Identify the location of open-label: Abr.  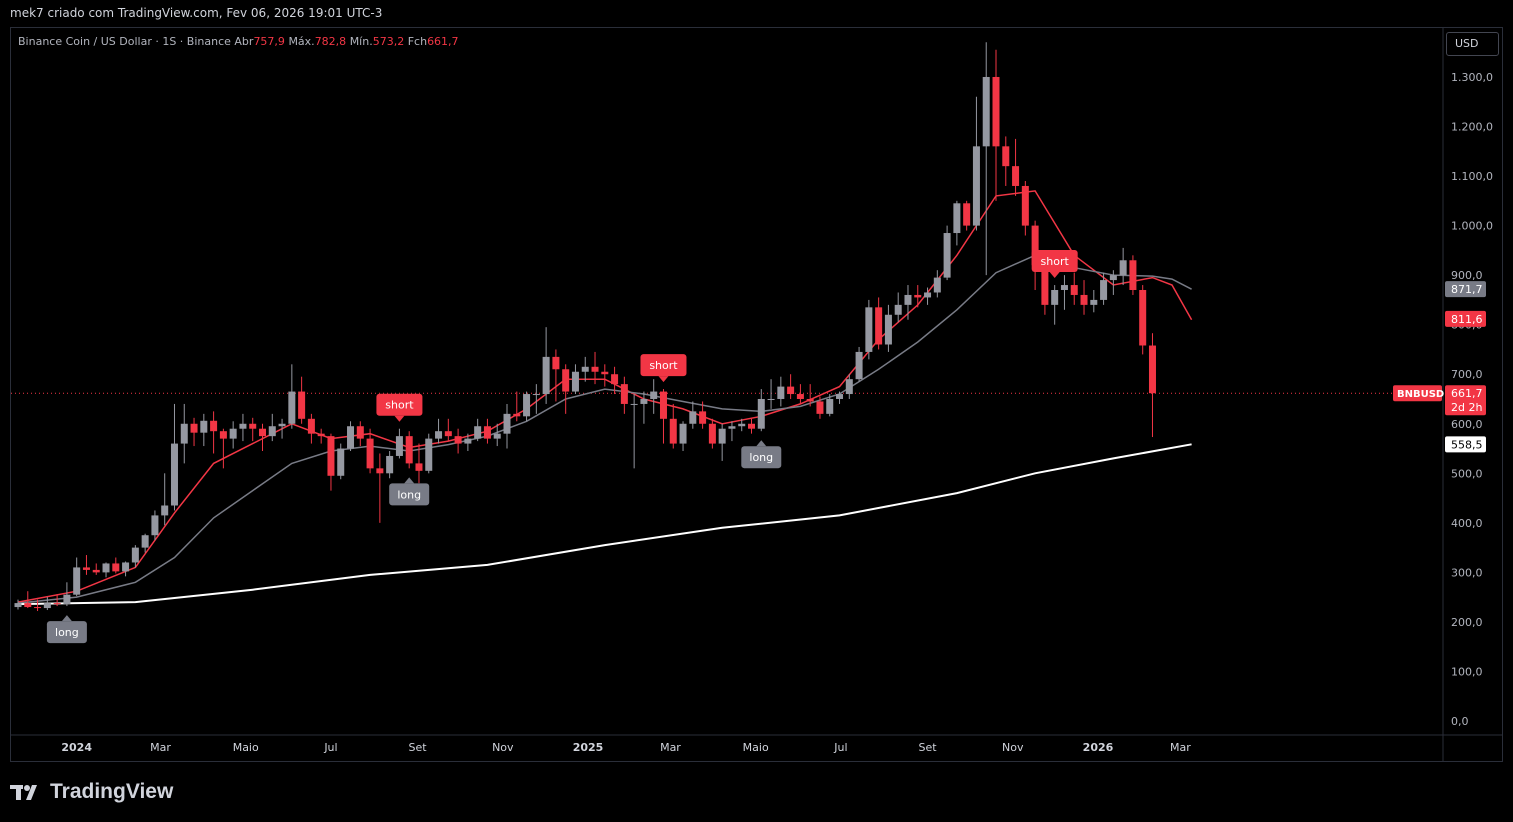
(244, 41).